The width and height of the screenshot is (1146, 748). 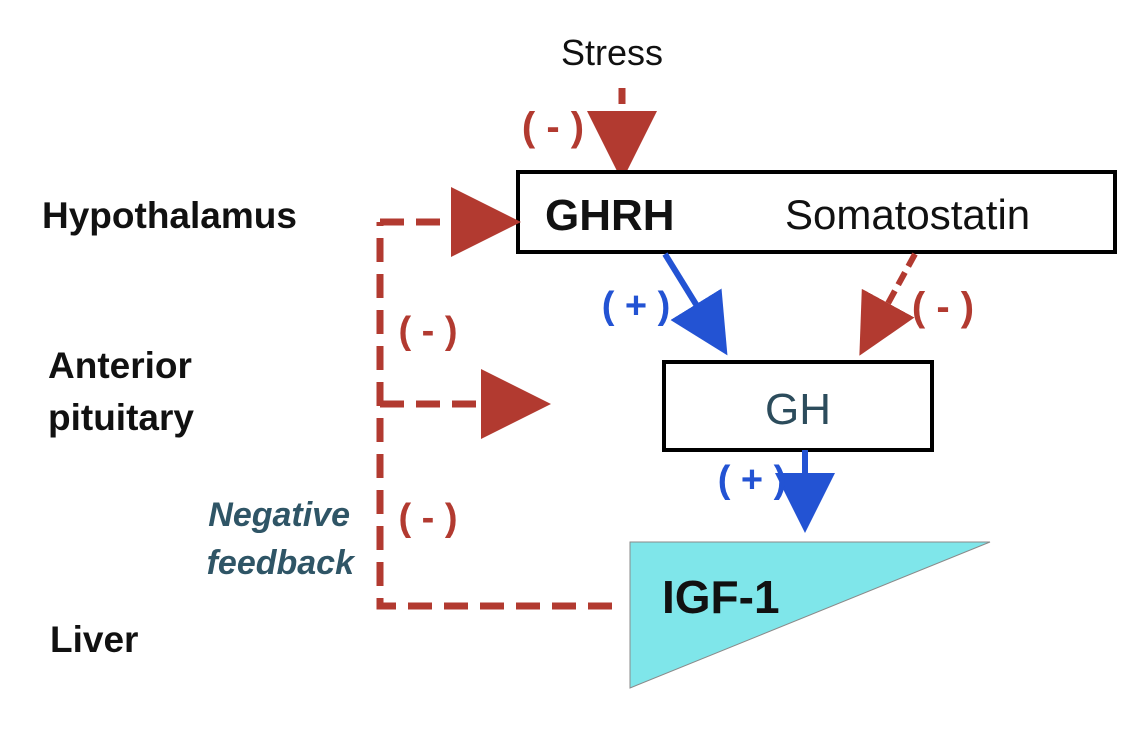 I want to click on ghrh-label: GHRH, so click(x=610, y=215).